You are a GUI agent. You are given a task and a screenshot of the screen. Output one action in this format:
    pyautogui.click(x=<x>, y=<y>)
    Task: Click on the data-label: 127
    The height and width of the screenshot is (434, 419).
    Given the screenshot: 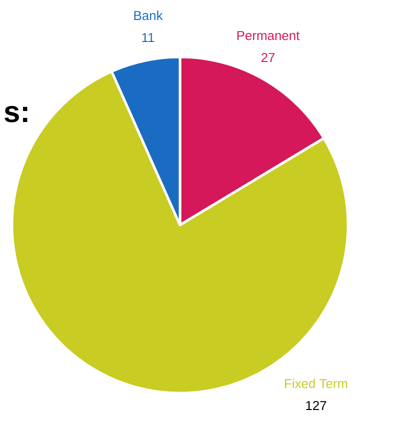 What is the action you would take?
    pyautogui.click(x=316, y=405)
    